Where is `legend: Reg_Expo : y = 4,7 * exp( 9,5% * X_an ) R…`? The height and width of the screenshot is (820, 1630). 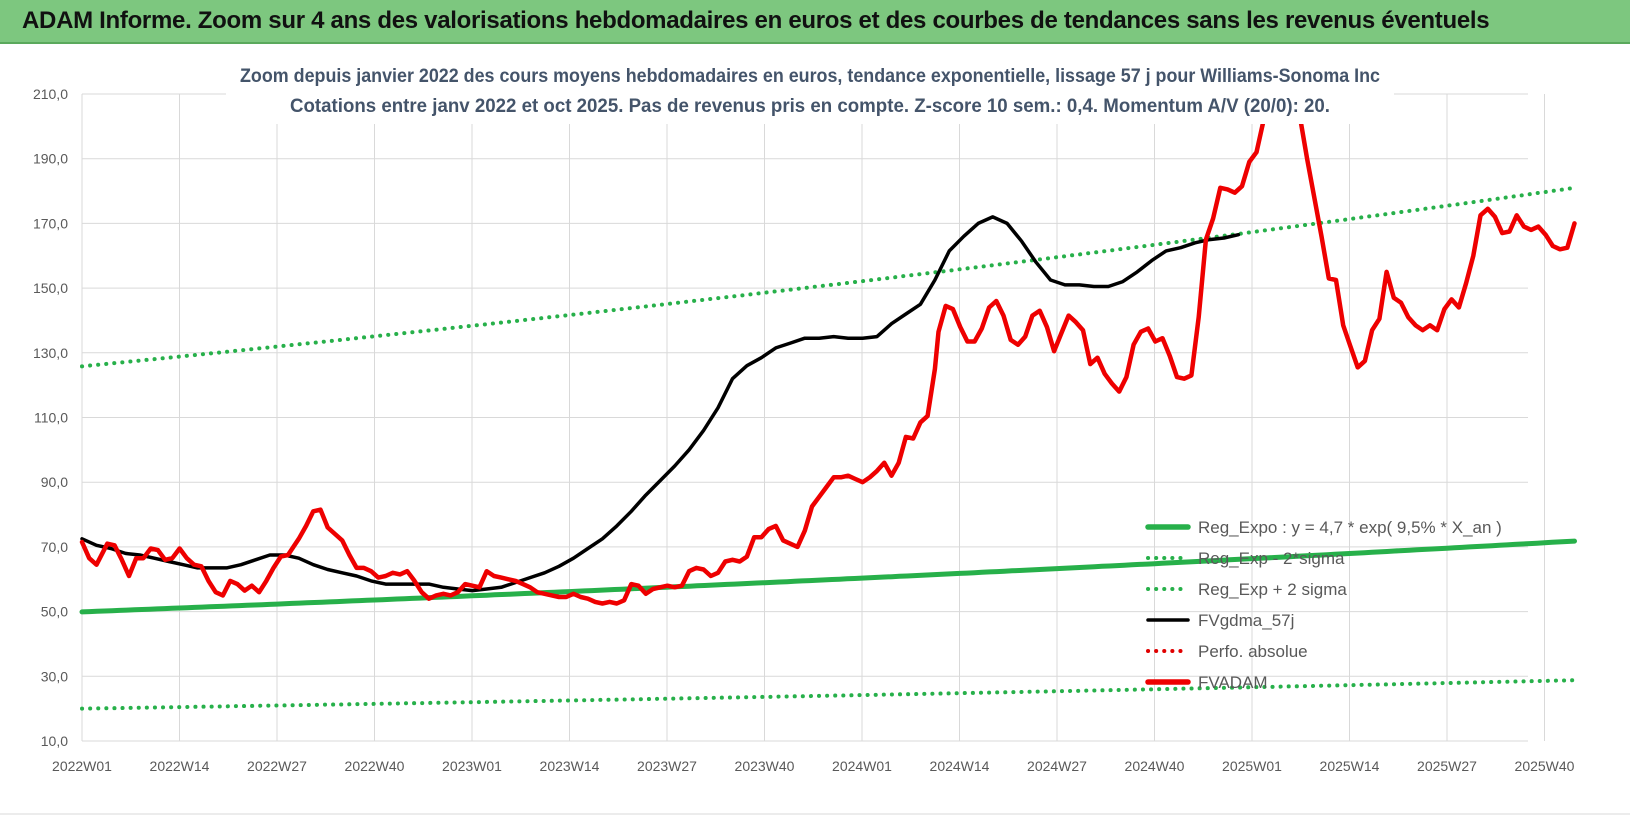
legend: Reg_Expo : y = 4,7 * exp( 9,5% * X_an ) R… is located at coordinates (1323, 605).